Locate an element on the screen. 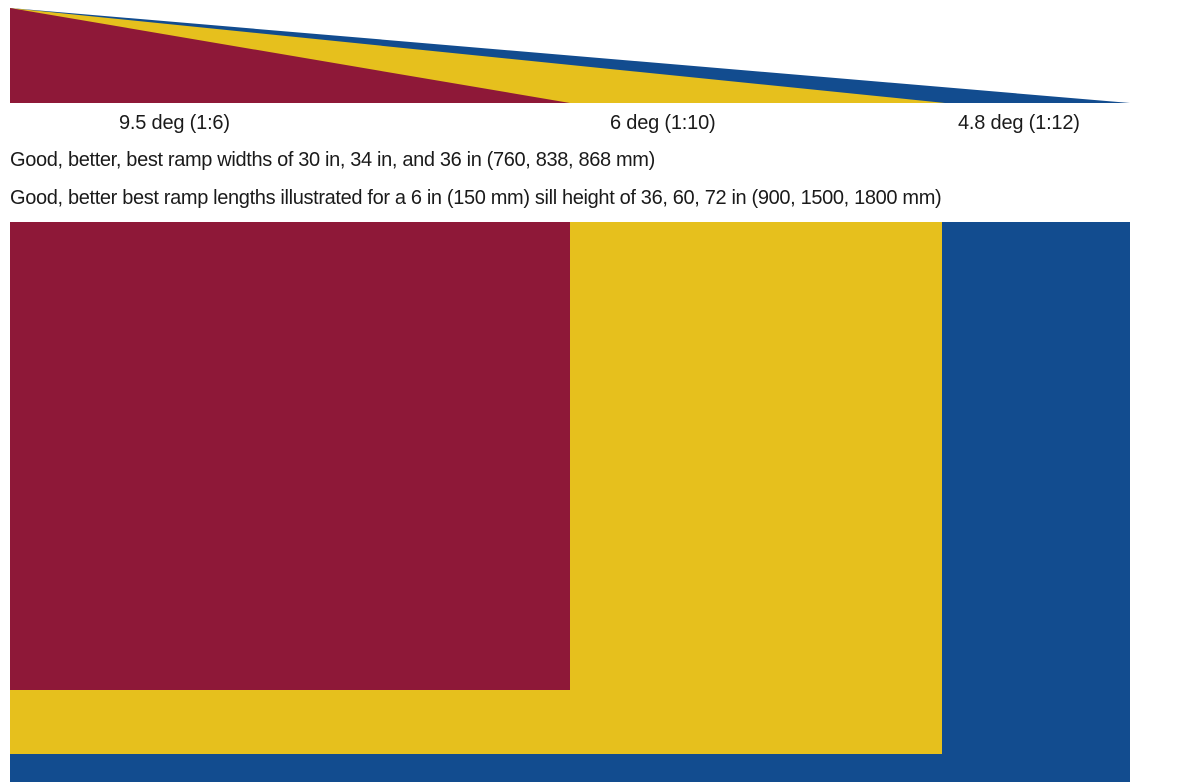 This screenshot has height=782, width=1187. good-ramp-profile is located at coordinates (290, 55).